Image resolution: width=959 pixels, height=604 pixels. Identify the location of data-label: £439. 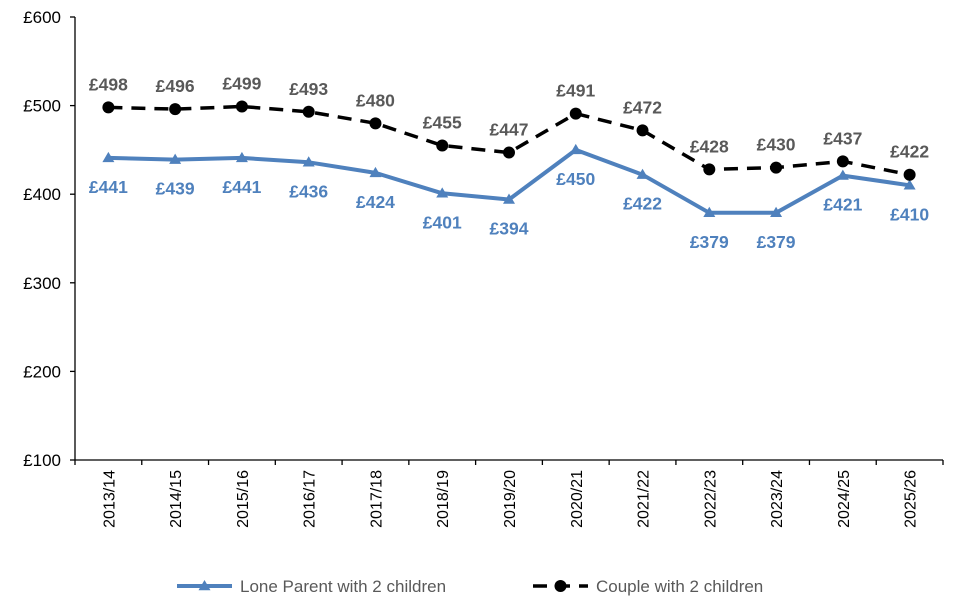
(175, 189).